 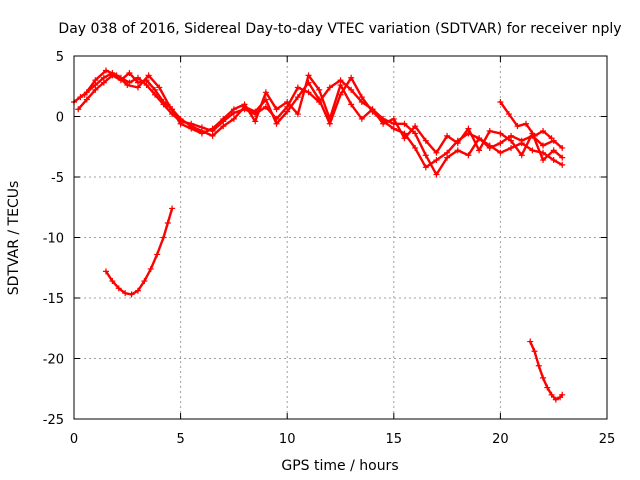 What do you see at coordinates (53, 420) in the screenshot?
I see `y-tick-label: -25` at bounding box center [53, 420].